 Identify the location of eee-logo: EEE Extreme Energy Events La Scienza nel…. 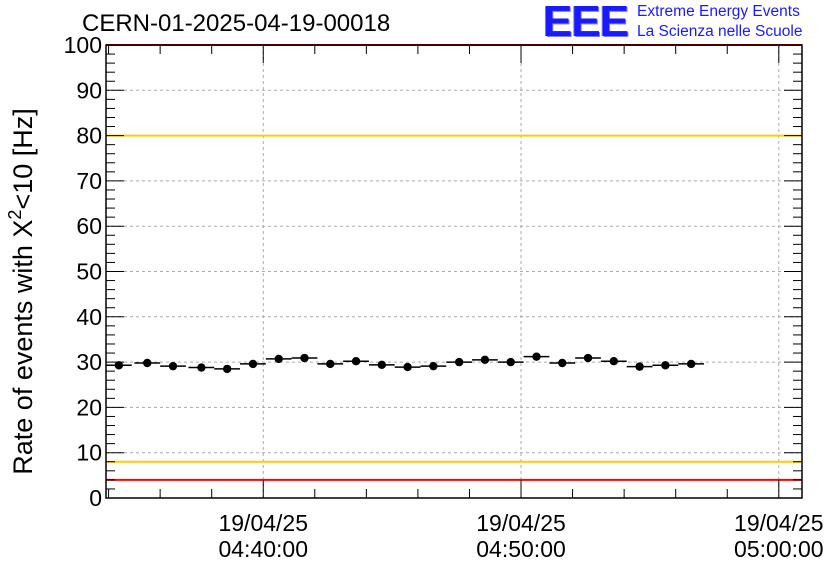
(688, 22).